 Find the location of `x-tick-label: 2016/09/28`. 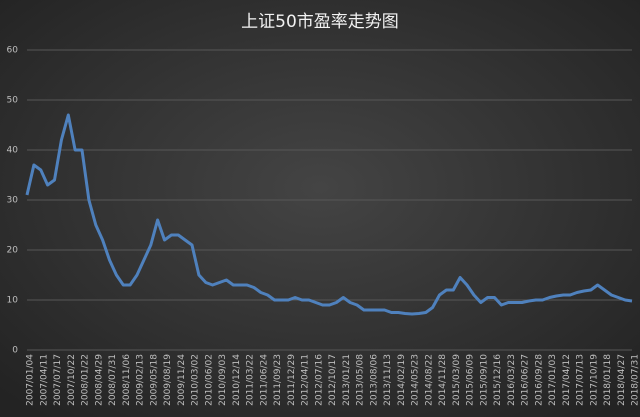

x-tick-label: 2016/09/28 is located at coordinates (539, 380).